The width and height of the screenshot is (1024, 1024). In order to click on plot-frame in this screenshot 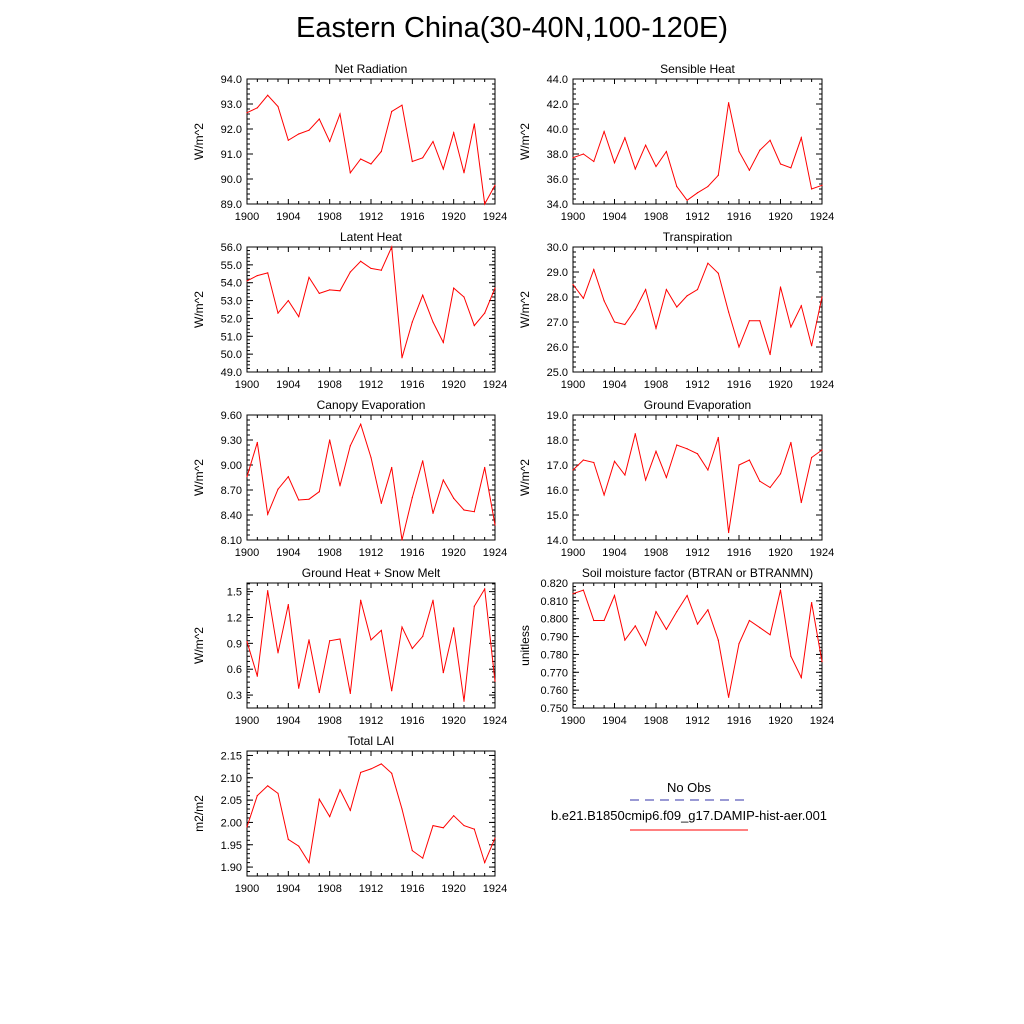, I will do `click(371, 309)`.